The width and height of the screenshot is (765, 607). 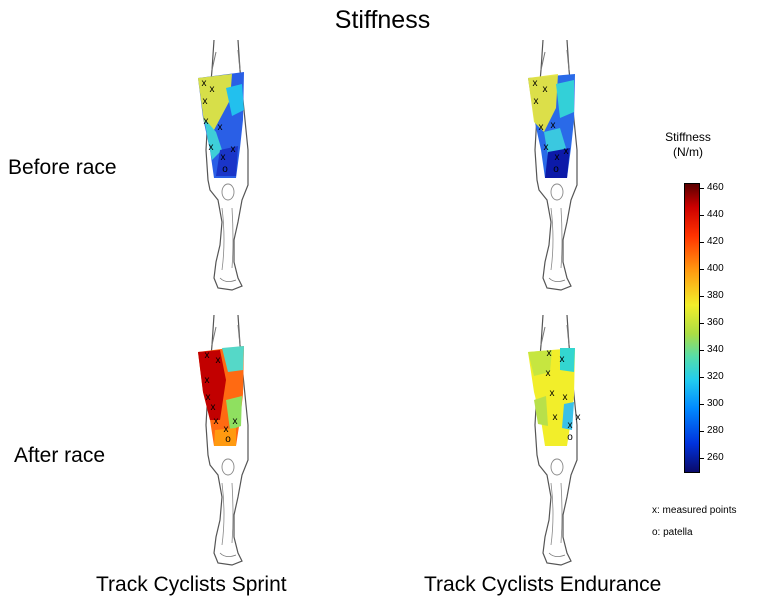 What do you see at coordinates (694, 510) in the screenshot?
I see `legend-measured-points: x: measured points` at bounding box center [694, 510].